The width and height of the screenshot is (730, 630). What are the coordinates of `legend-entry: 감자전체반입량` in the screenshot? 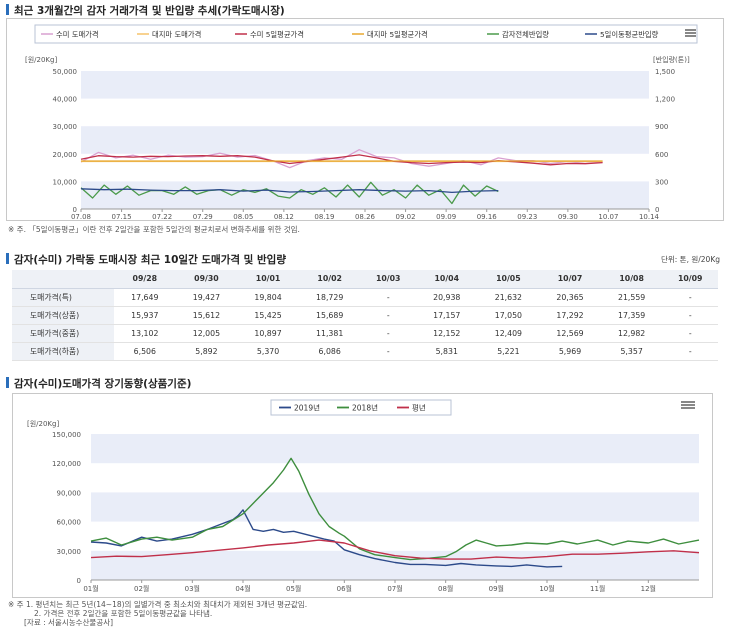 It's located at (525, 34).